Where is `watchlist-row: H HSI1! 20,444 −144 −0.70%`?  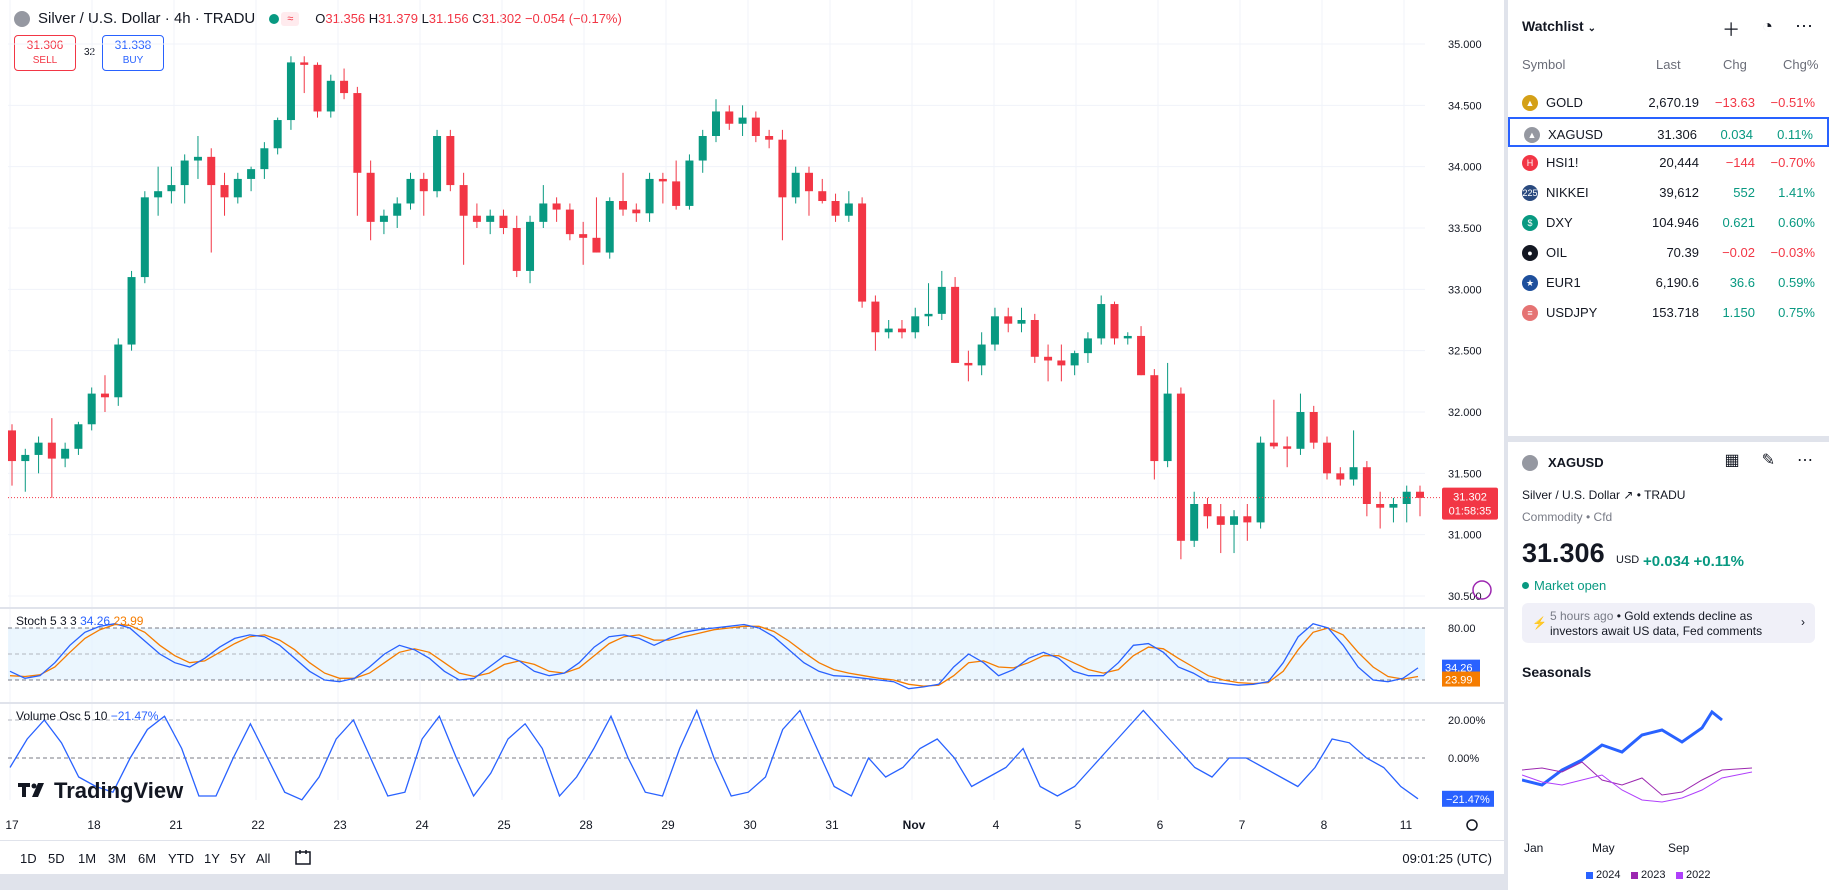 watchlist-row: H HSI1! 20,444 −144 −0.70% is located at coordinates (1668, 162).